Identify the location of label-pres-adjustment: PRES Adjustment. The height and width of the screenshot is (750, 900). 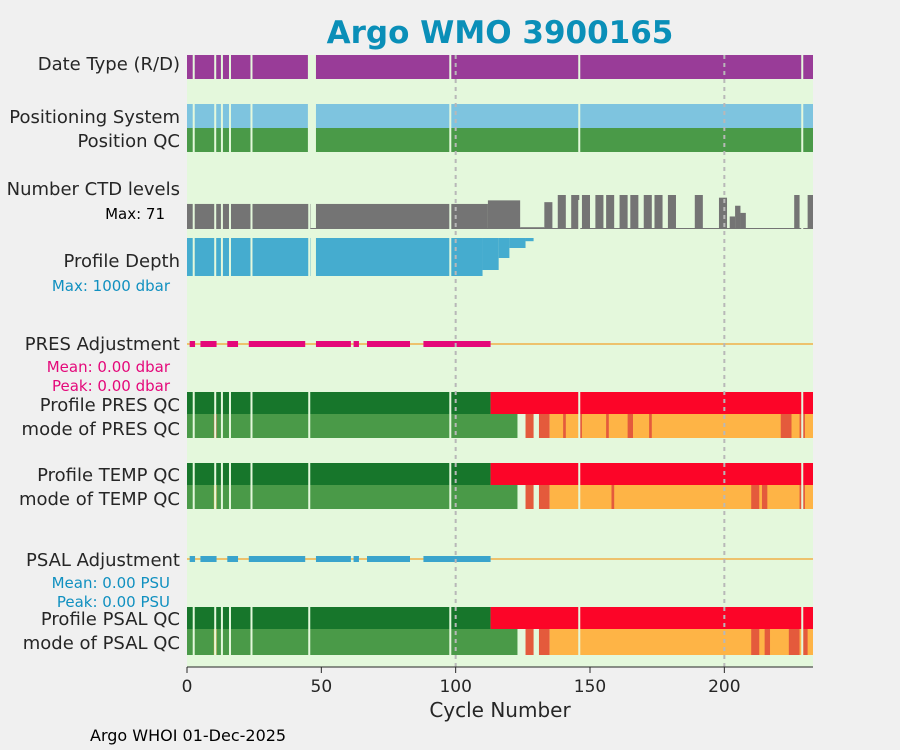
(102, 344).